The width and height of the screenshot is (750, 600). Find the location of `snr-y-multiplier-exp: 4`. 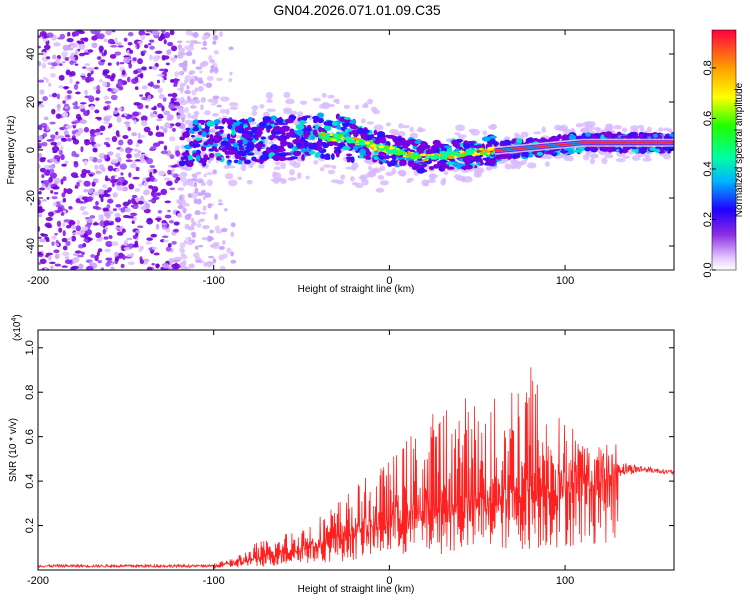

snr-y-multiplier-exp: 4 is located at coordinates (14, 320).